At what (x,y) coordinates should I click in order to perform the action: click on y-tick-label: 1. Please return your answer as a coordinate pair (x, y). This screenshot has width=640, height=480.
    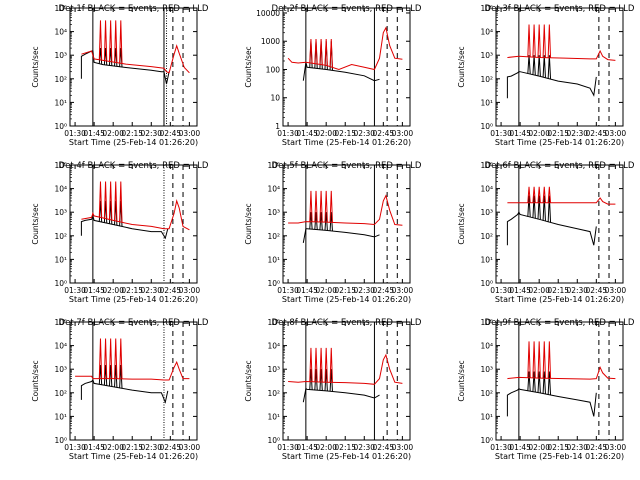
    Looking at the image, I should click on (277, 126).